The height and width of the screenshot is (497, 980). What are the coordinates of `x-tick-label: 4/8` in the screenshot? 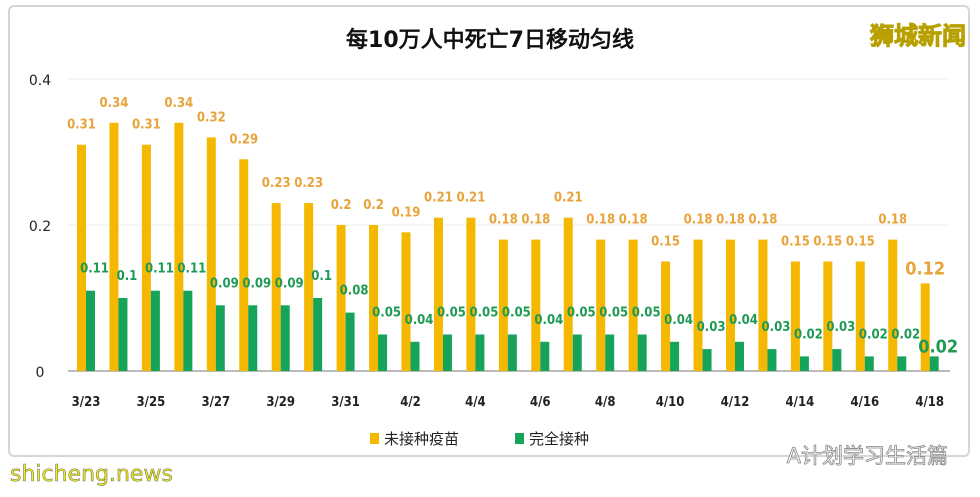 It's located at (605, 402).